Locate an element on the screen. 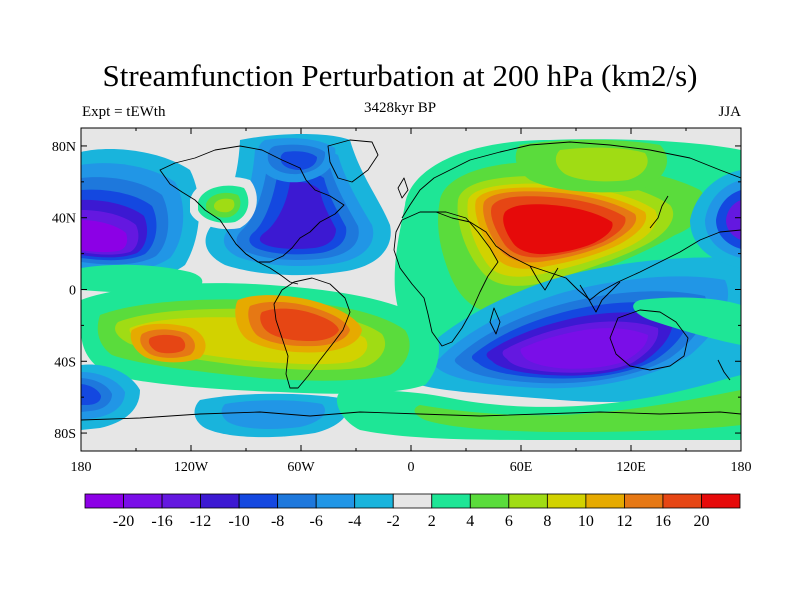 The width and height of the screenshot is (800, 600). y-tick-label: 40N is located at coordinates (64, 219).